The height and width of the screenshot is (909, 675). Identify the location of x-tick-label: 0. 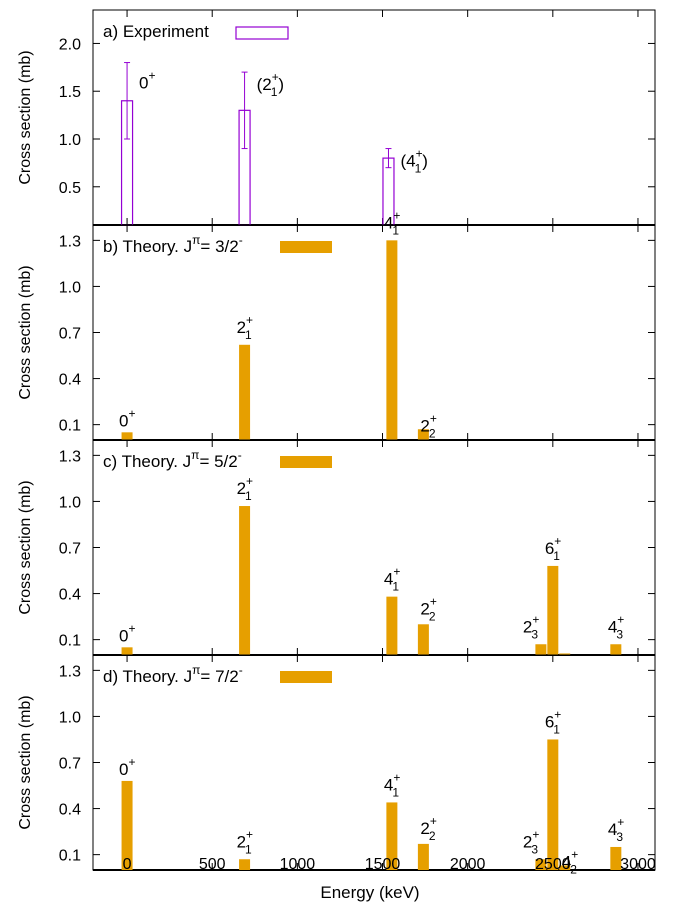
(127, 864).